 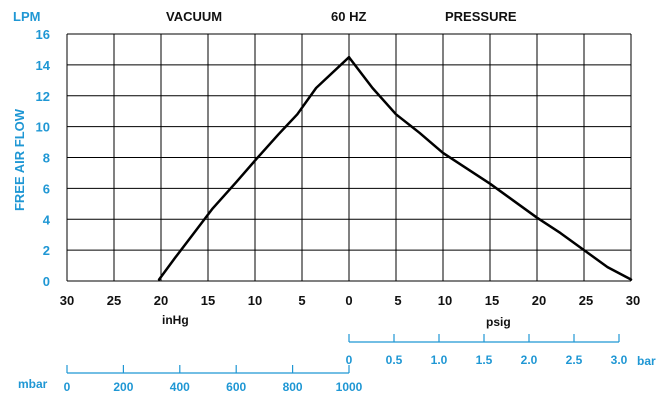 I want to click on vacuum-tick-label: 10, so click(x=255, y=300).